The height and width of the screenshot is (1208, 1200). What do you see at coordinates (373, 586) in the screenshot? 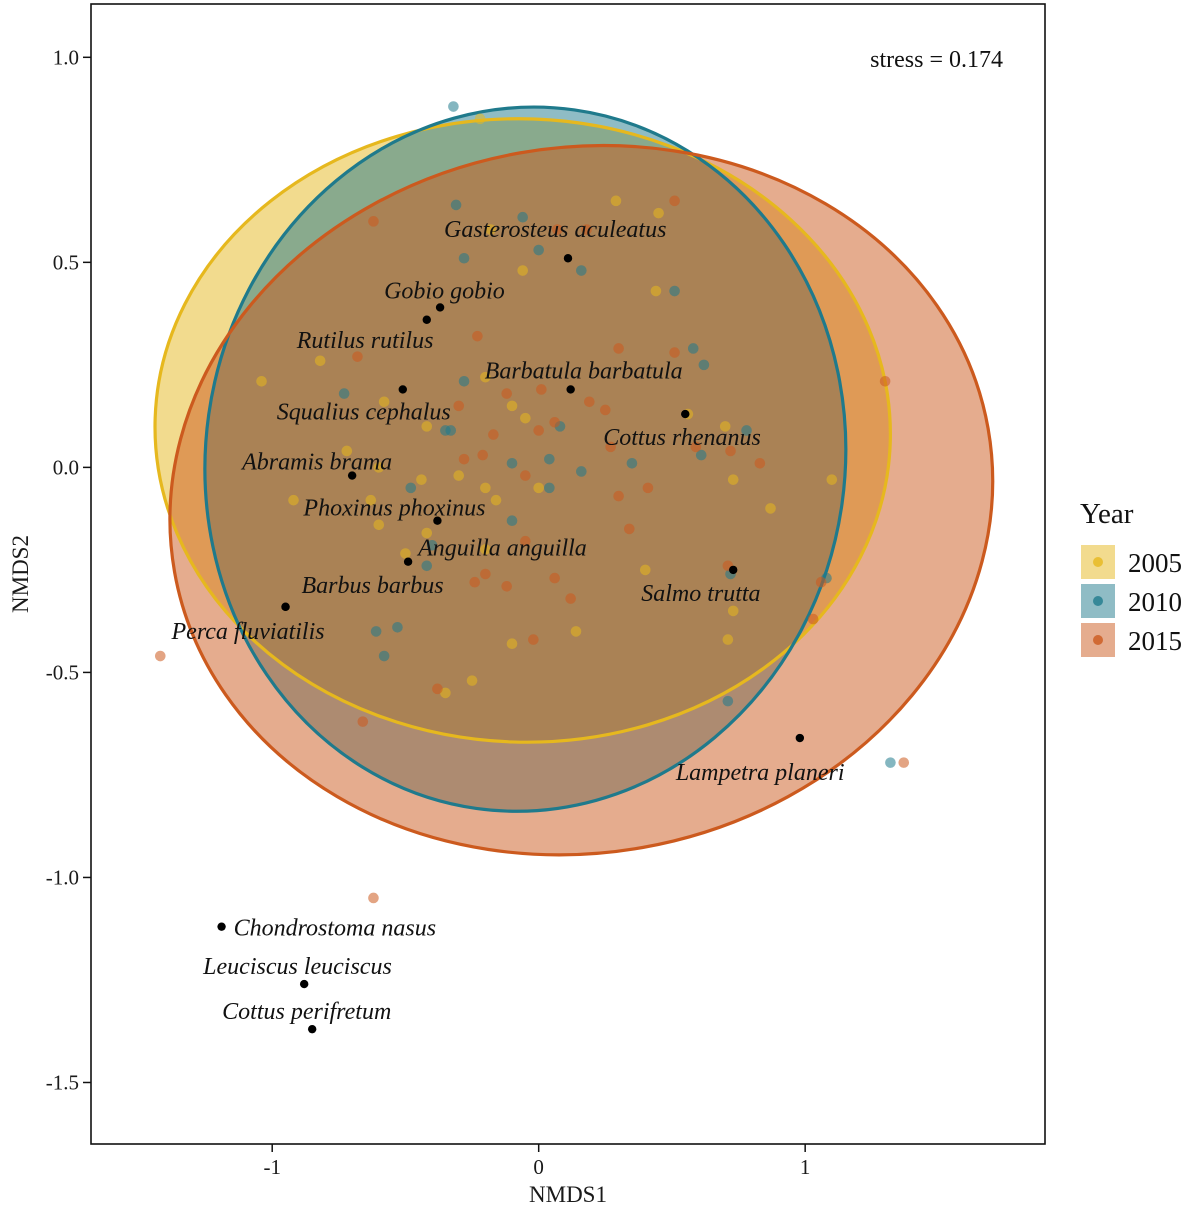
I see `species-label: Barbus barbus` at bounding box center [373, 586].